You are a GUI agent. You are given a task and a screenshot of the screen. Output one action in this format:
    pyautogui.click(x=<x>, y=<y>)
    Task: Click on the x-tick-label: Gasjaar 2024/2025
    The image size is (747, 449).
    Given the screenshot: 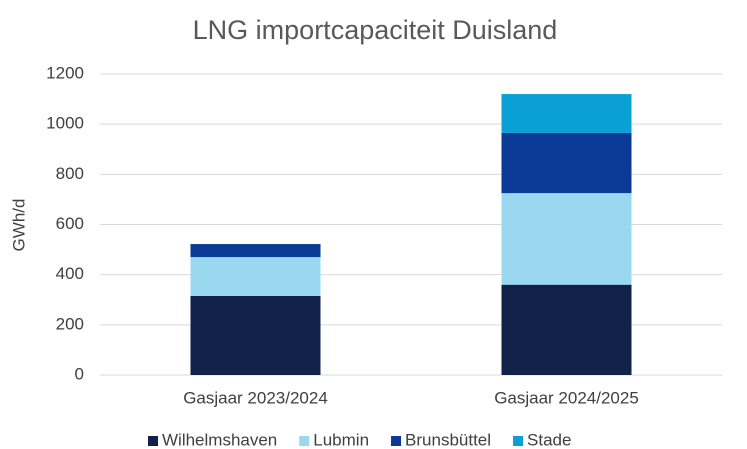 What is the action you would take?
    pyautogui.click(x=566, y=397)
    